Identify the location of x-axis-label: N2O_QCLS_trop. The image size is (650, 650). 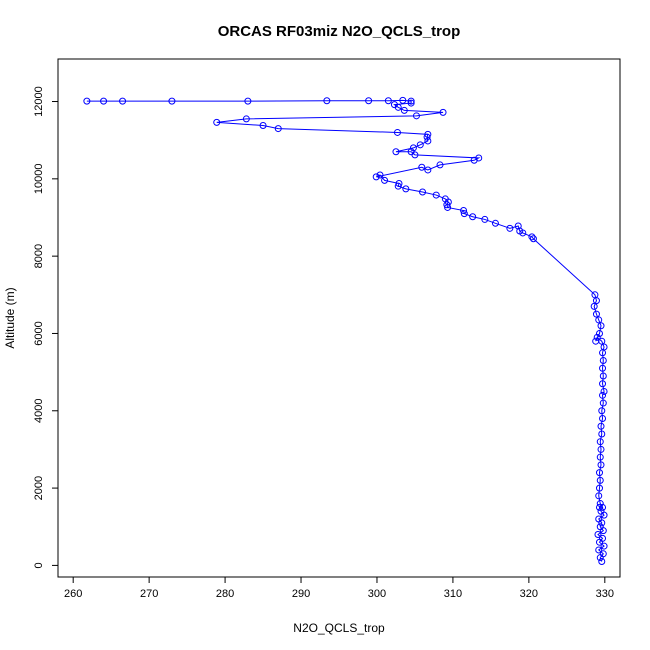
(339, 628).